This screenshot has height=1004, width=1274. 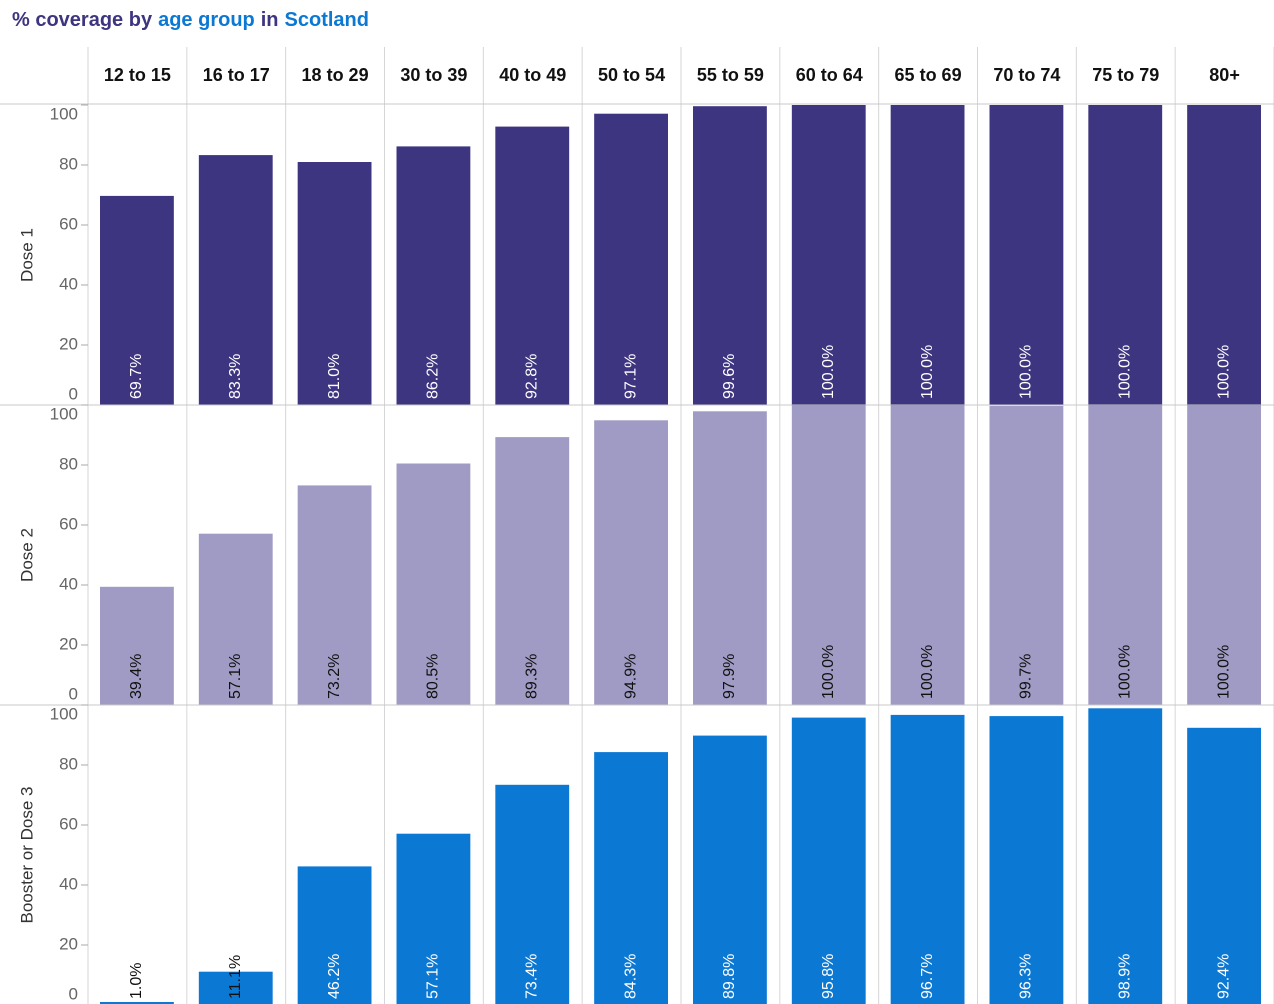 I want to click on column-header: 65 to 69, so click(x=928, y=75).